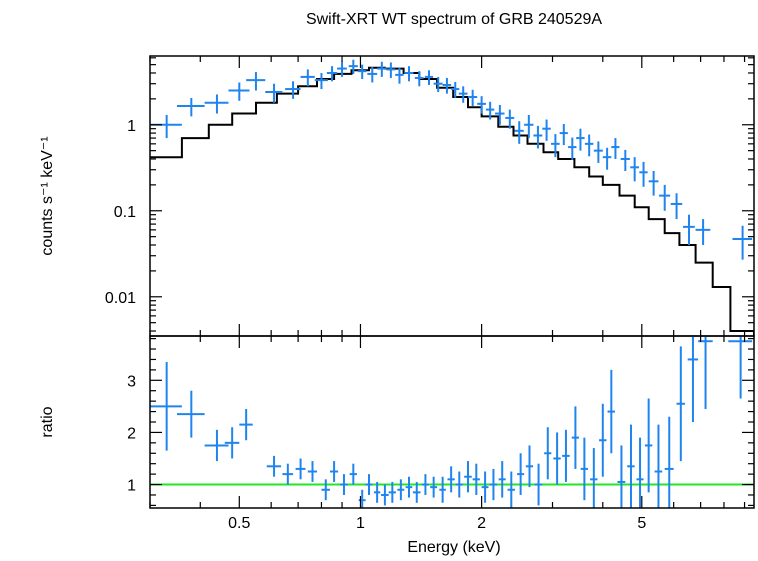  Describe the element at coordinates (125, 212) in the screenshot. I see `spectrum-y-tick-label: 0.1` at that location.